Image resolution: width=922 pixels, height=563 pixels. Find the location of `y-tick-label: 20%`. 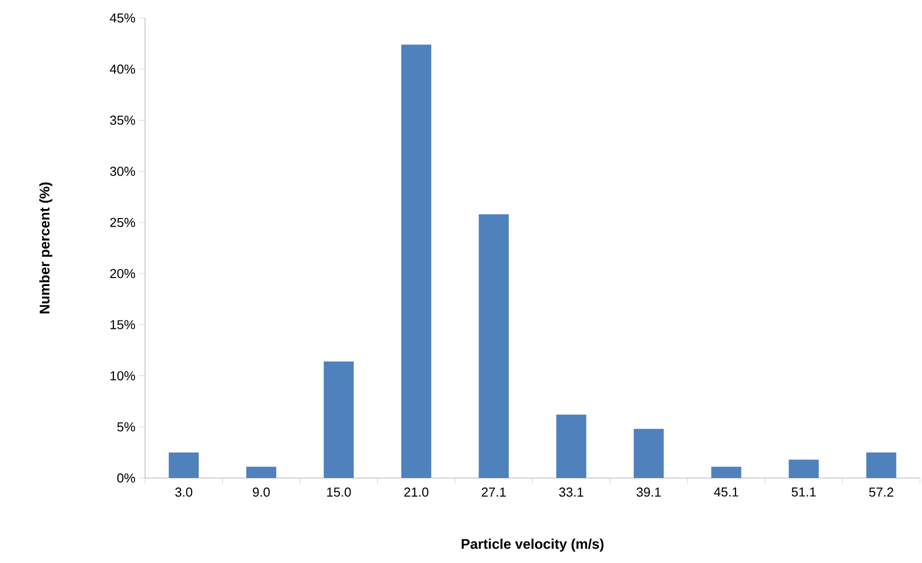

y-tick-label: 20% is located at coordinates (123, 273).